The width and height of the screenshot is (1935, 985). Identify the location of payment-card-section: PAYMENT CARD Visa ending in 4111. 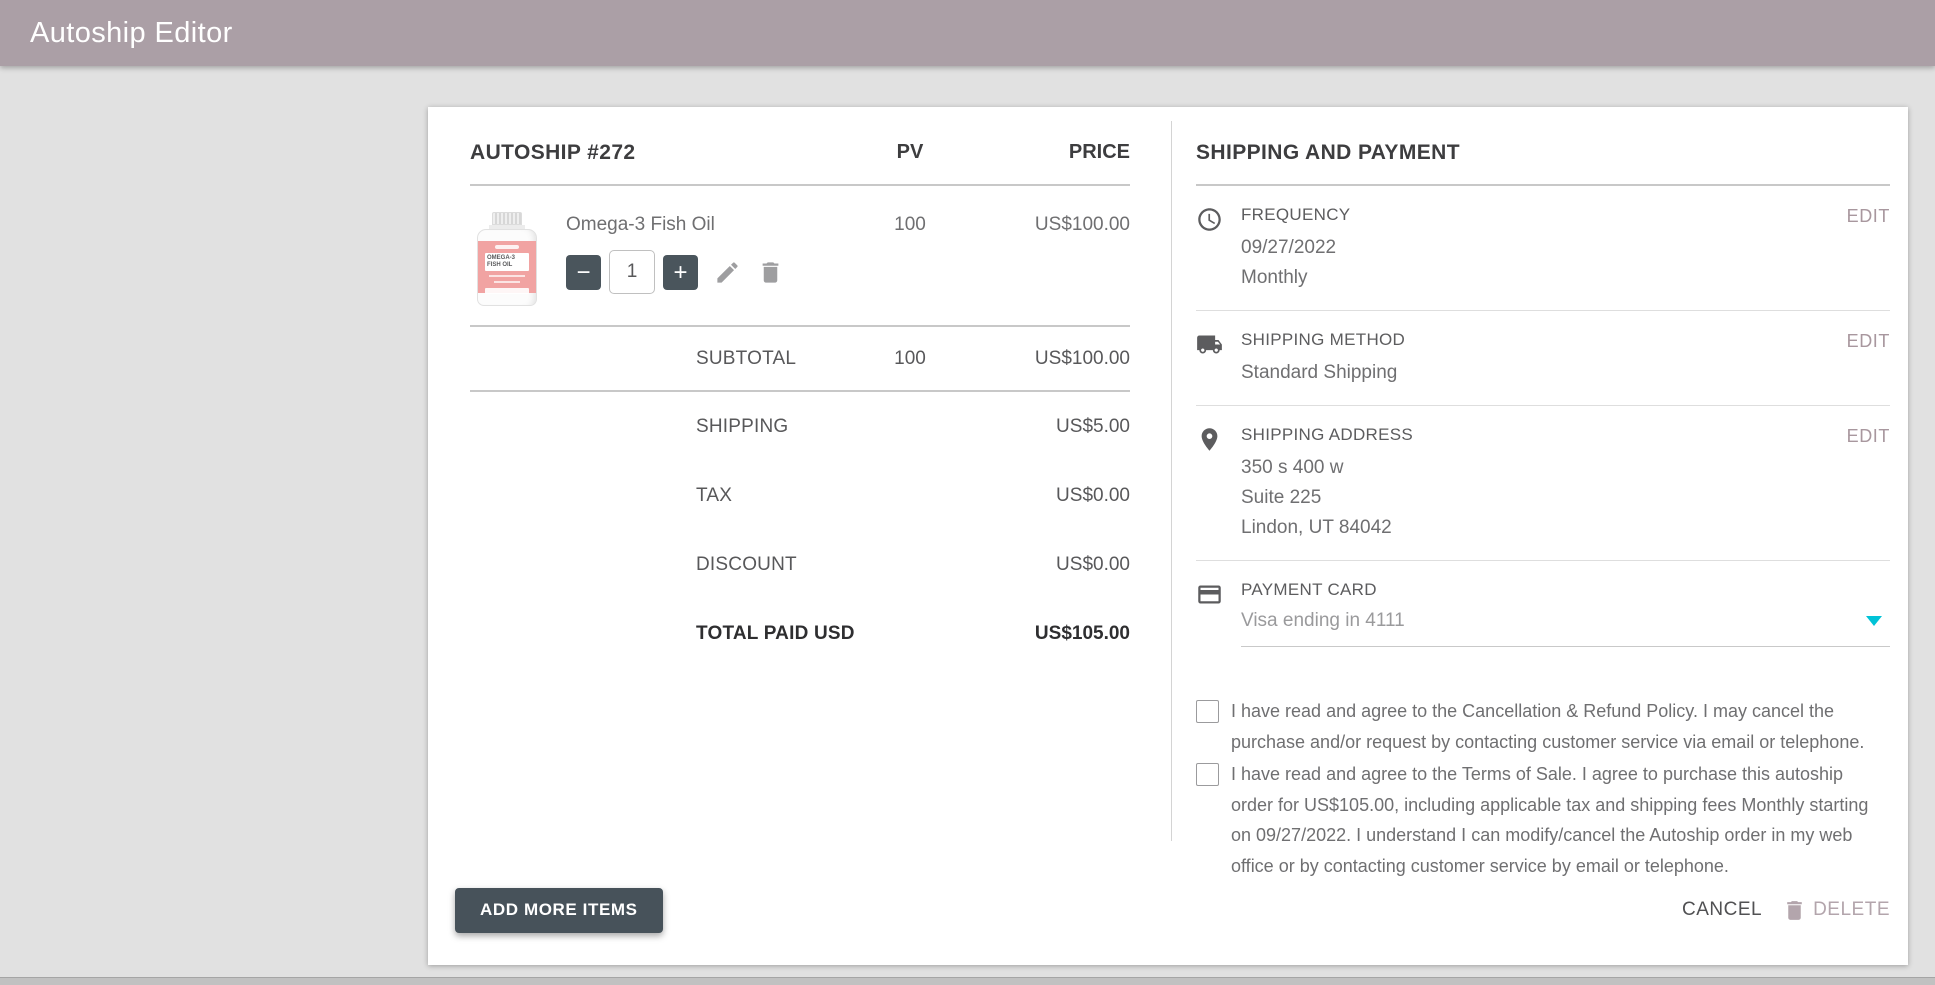
(1543, 612).